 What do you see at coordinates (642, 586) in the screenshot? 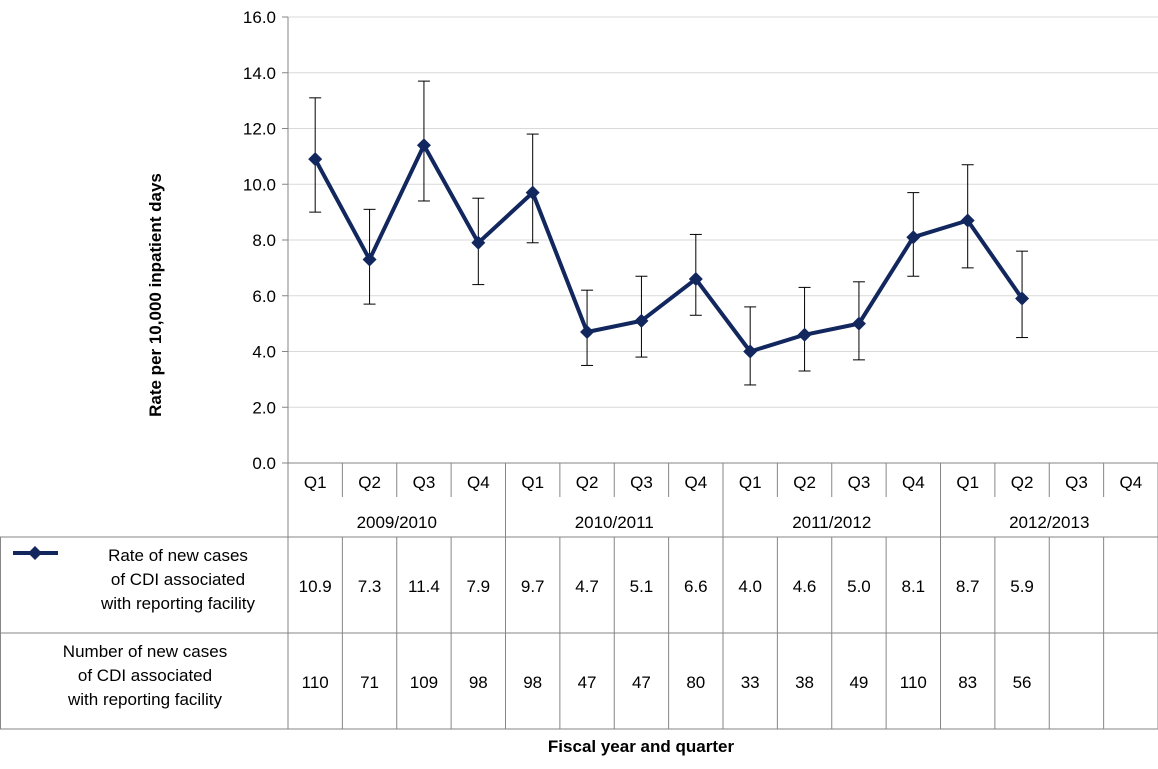
I see `rate-value-cell: 5.1` at bounding box center [642, 586].